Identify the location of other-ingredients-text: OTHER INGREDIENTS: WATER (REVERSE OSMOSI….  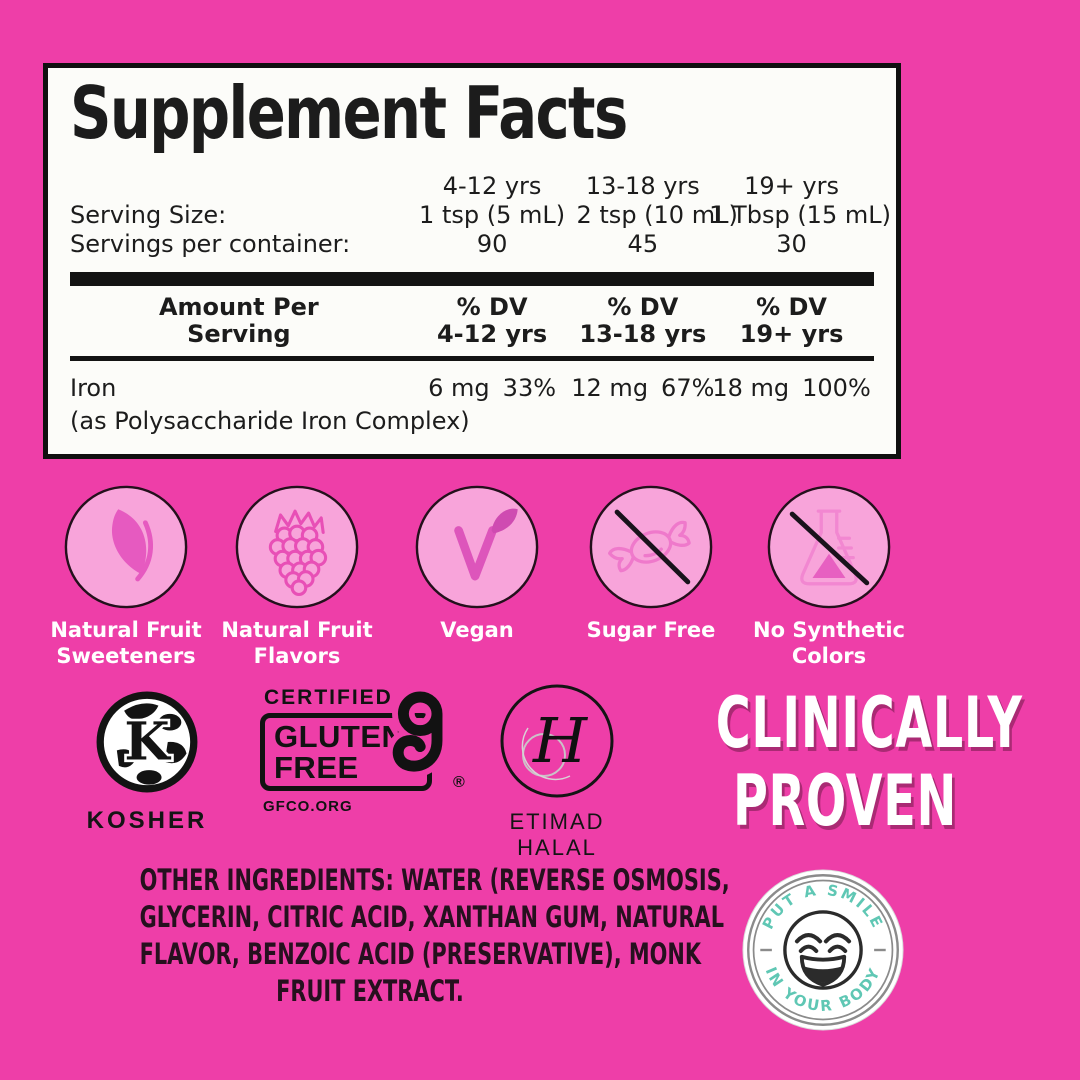
(434, 935).